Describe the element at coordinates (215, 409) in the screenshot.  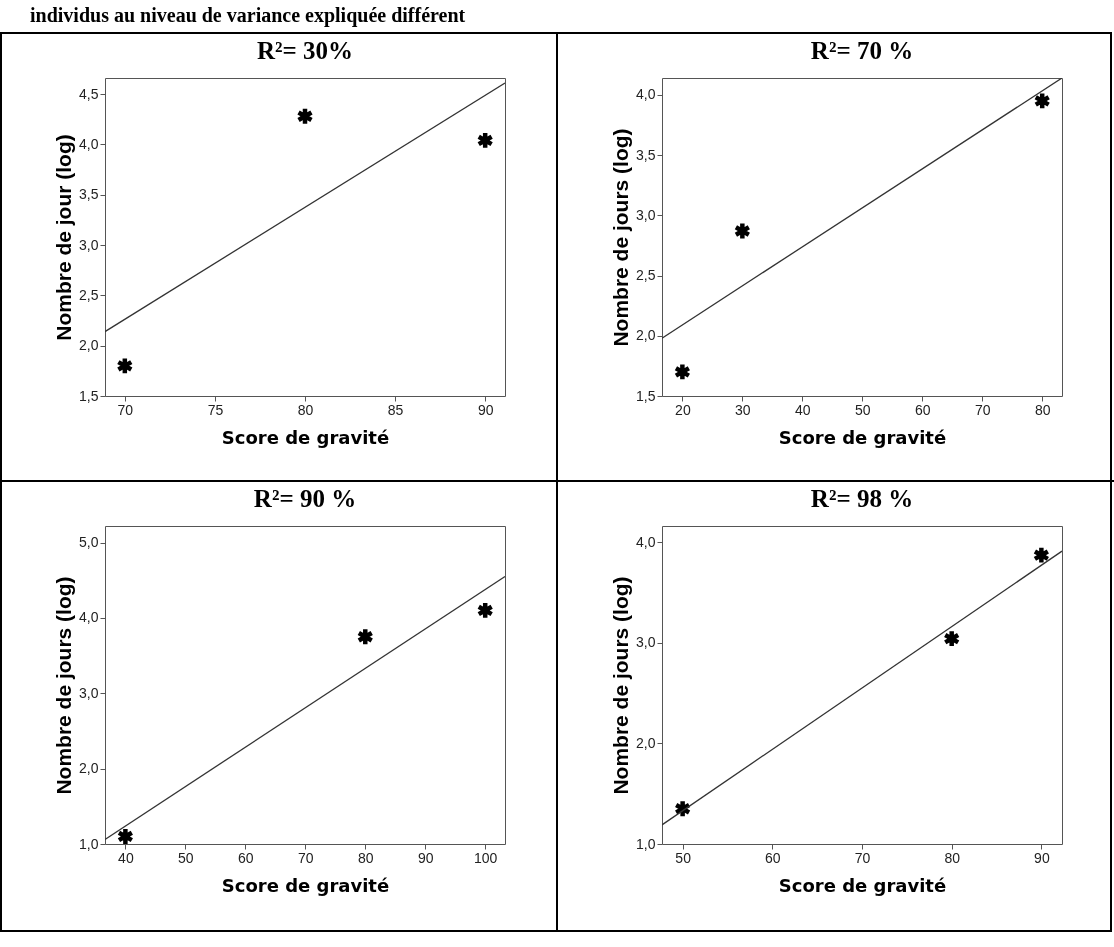
I see `x-tick-label: 75` at that location.